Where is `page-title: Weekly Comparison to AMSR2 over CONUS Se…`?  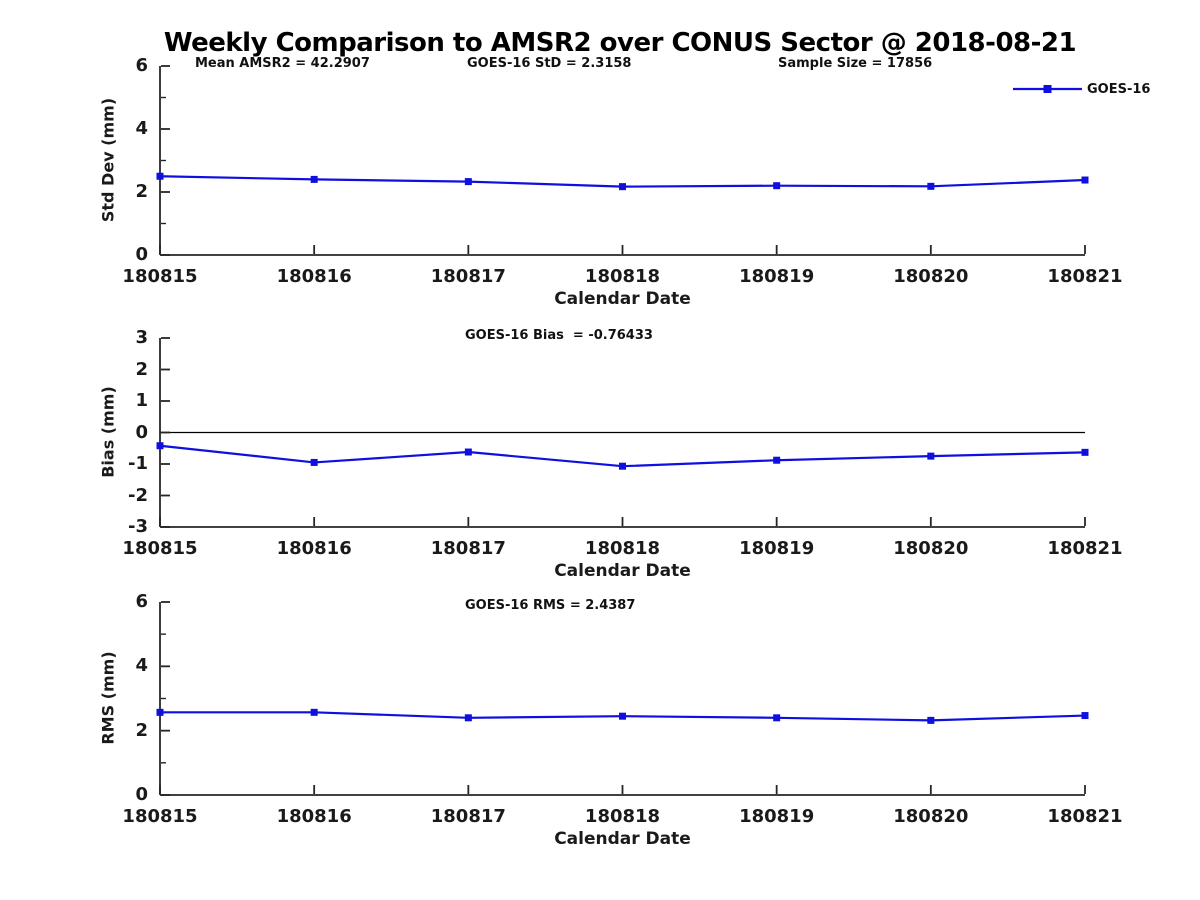 page-title: Weekly Comparison to AMSR2 over CONUS Se… is located at coordinates (620, 43).